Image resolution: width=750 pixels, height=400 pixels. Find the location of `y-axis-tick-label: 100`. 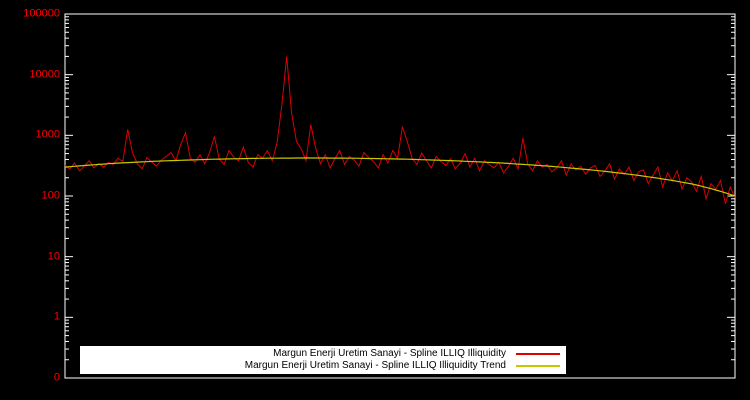

y-axis-tick-label: 100 is located at coordinates (50, 195).